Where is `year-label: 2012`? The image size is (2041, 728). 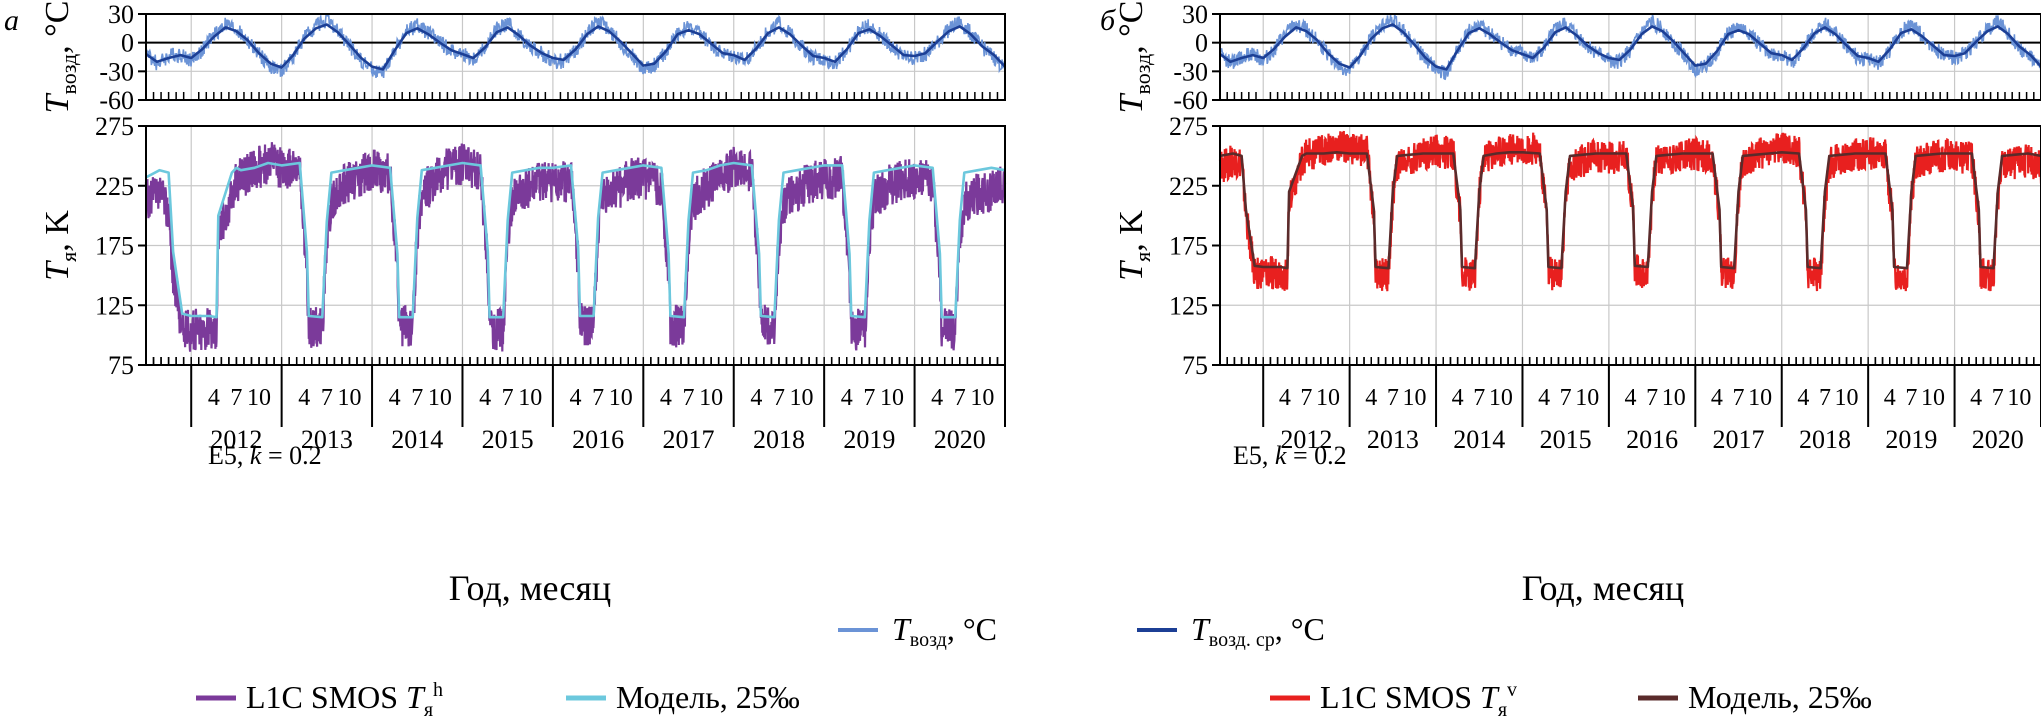
year-label: 2012 is located at coordinates (1306, 439).